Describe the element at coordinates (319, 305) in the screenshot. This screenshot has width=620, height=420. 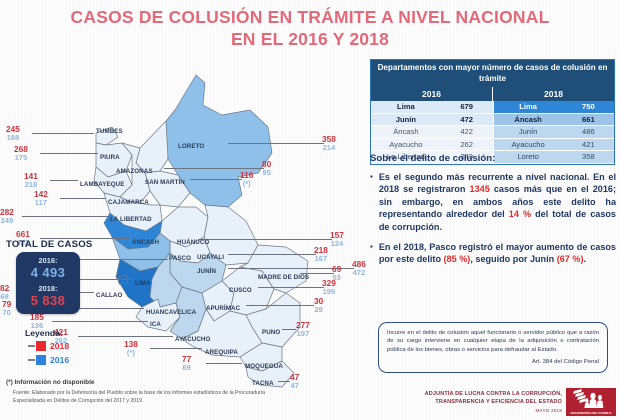
I see `map-value-apurimac: 30 29` at that location.